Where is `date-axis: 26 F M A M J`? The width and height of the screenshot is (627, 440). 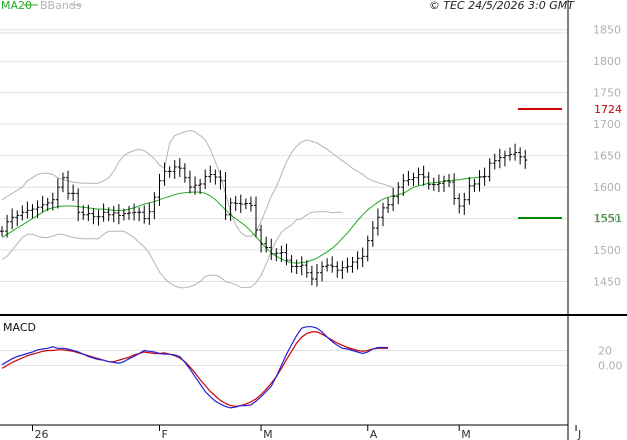 date-axis: 26 F M A M J is located at coordinates (290, 432).